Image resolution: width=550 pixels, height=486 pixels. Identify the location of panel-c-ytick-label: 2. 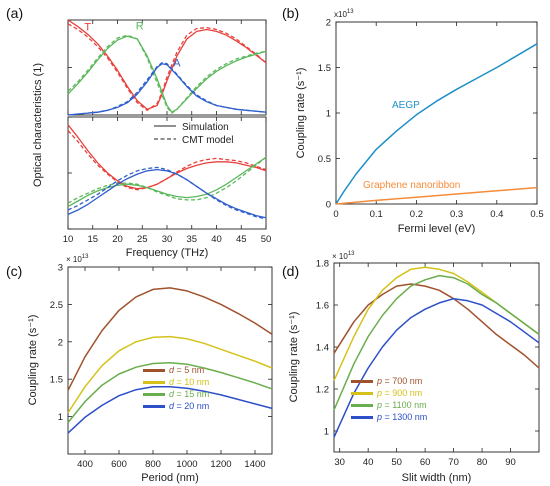
(60, 342).